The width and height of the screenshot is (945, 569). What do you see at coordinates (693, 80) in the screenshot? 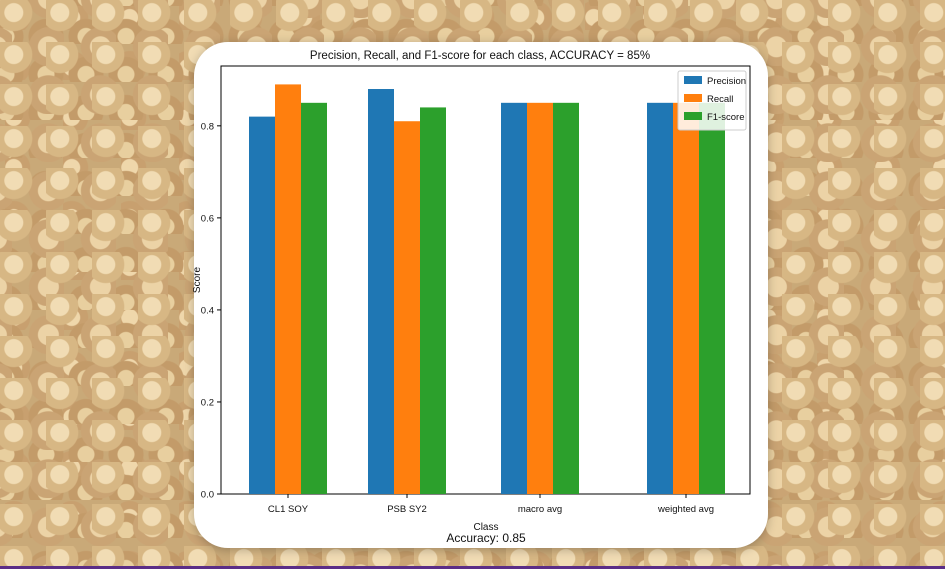
I see `legend-swatch-precision` at bounding box center [693, 80].